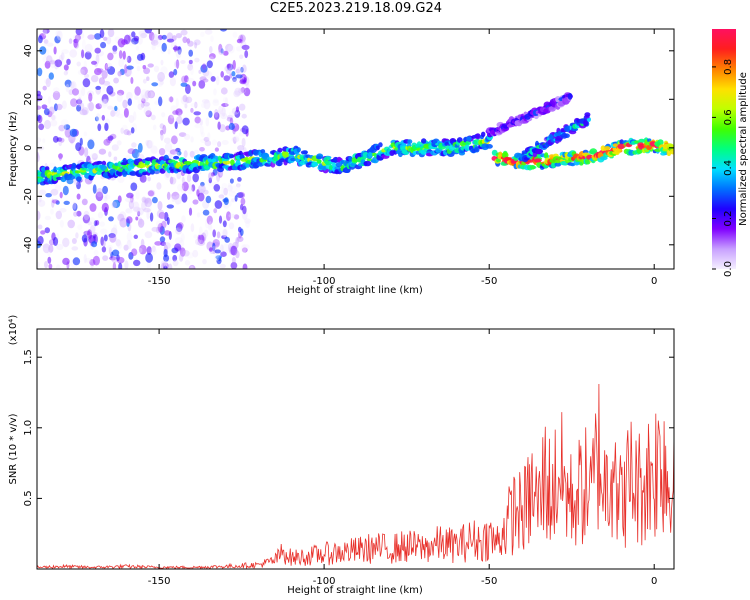  I want to click on page-title: C2E5.2023.219.18.09.G24, so click(356, 8).